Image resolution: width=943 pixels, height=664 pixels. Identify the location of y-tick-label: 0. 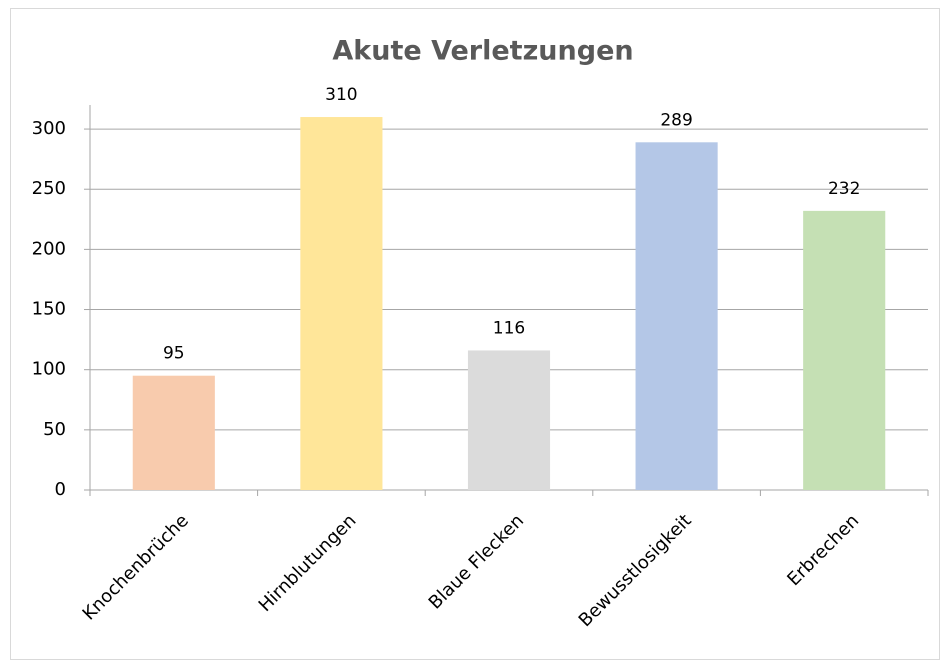
(60, 489).